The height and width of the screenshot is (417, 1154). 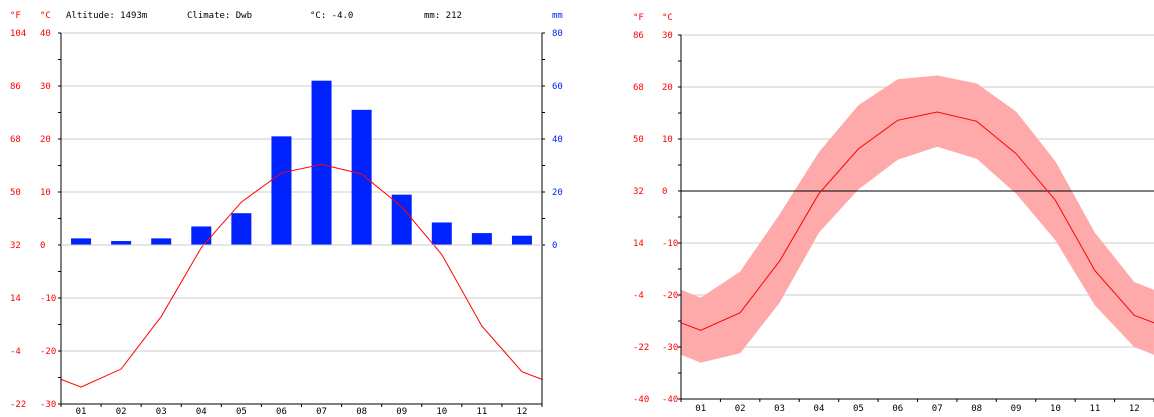 I want to click on celsius-tick-labels: 40 30 20 10 0 -10 -20 -30, so click(x=48, y=219).